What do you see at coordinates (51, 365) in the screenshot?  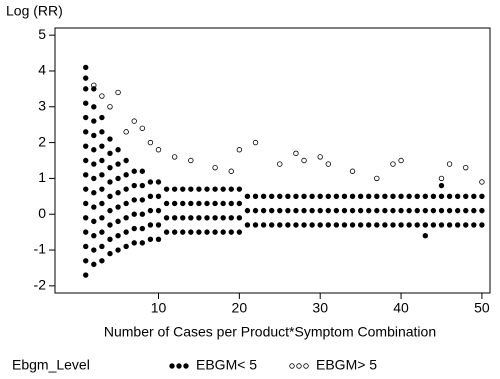 I see `legend-title: Ebgm_Level` at bounding box center [51, 365].